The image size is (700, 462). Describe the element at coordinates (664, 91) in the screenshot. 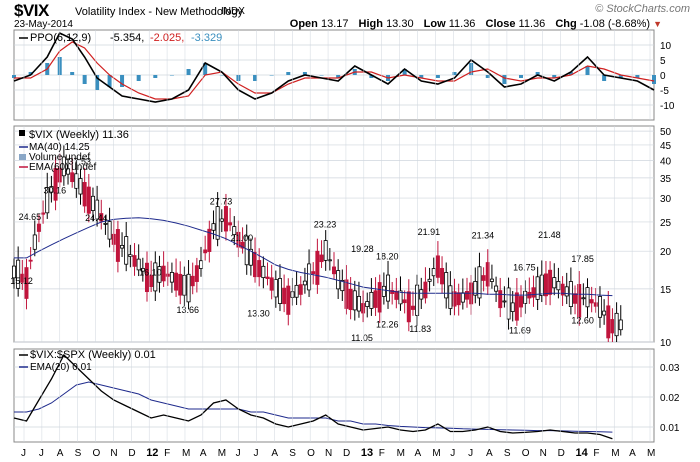

I see `ppo-tick-label: -5` at that location.